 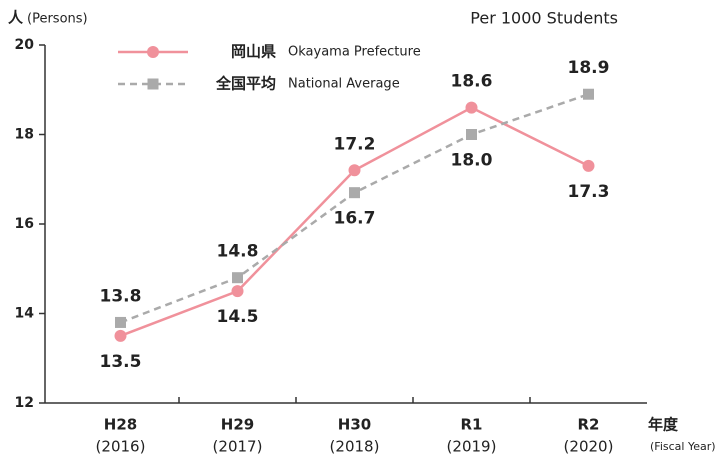 What do you see at coordinates (589, 192) in the screenshot?
I see `data-label: 17.3` at bounding box center [589, 192].